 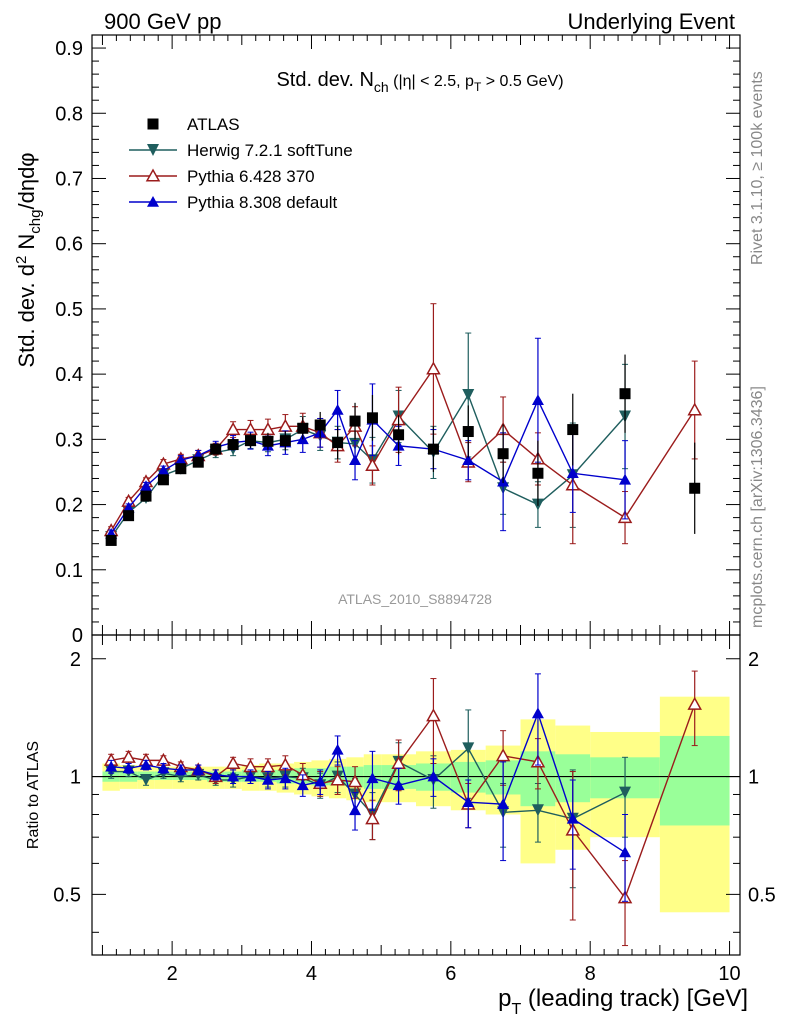 What do you see at coordinates (251, 176) in the screenshot?
I see `legend-label: Pythia 6.428 370` at bounding box center [251, 176].